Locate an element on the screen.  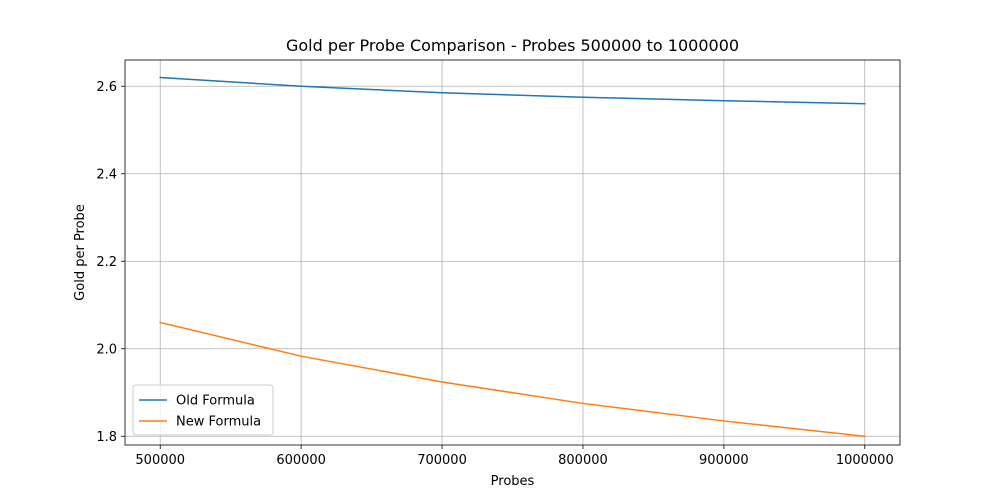
legend-label-new-formula: New Formula is located at coordinates (218, 422).